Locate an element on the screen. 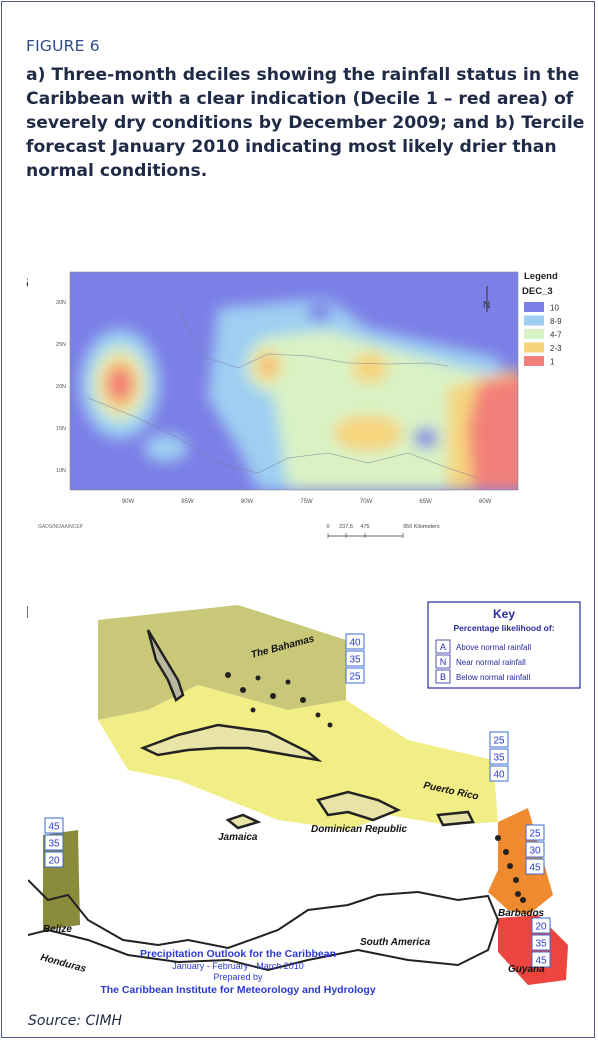 This screenshot has width=598, height=1041. prepared-by: Prepared by is located at coordinates (238, 977).